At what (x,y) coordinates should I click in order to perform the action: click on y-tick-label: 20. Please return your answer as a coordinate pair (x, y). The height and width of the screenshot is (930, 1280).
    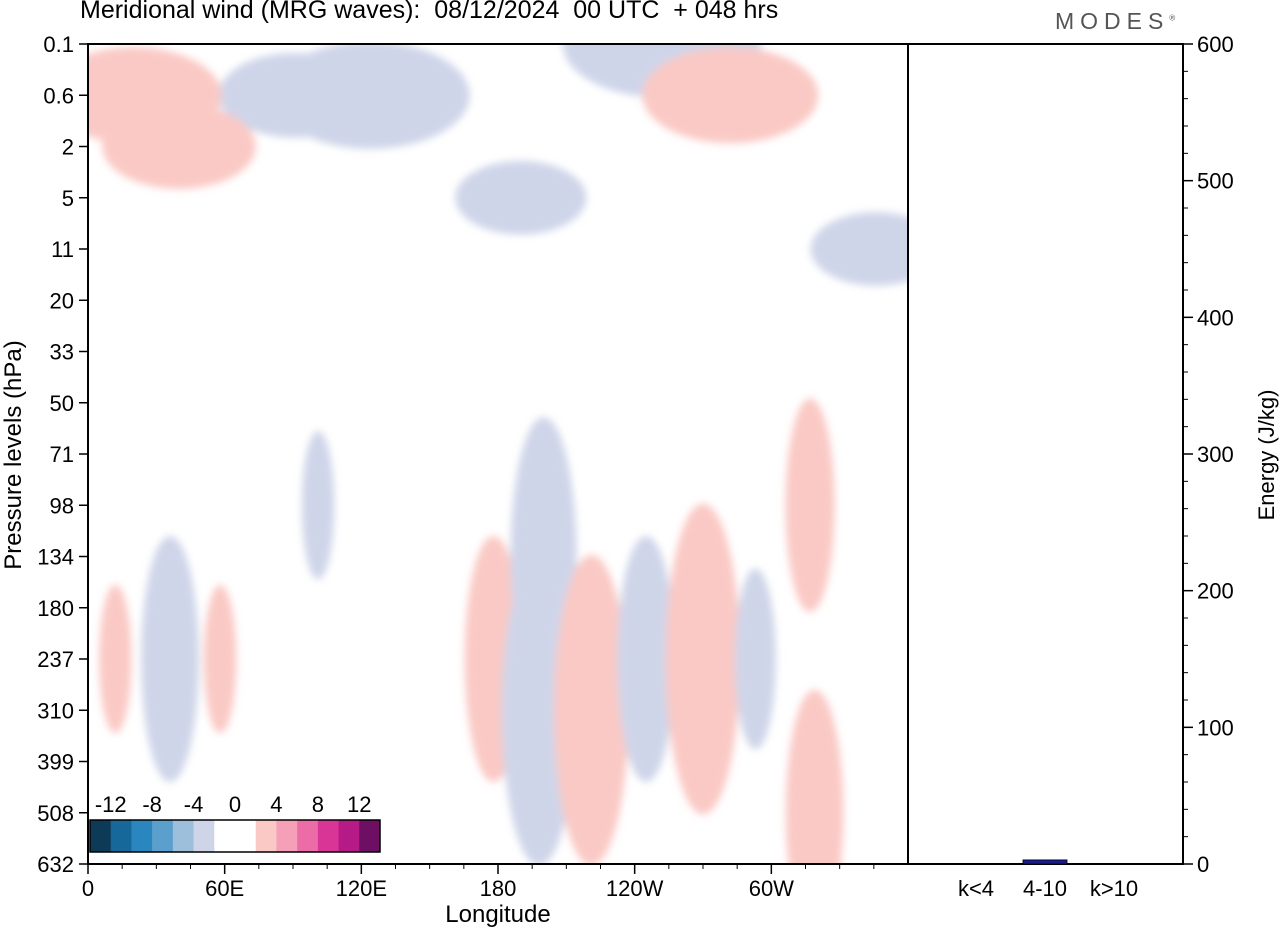
    Looking at the image, I should click on (62, 300).